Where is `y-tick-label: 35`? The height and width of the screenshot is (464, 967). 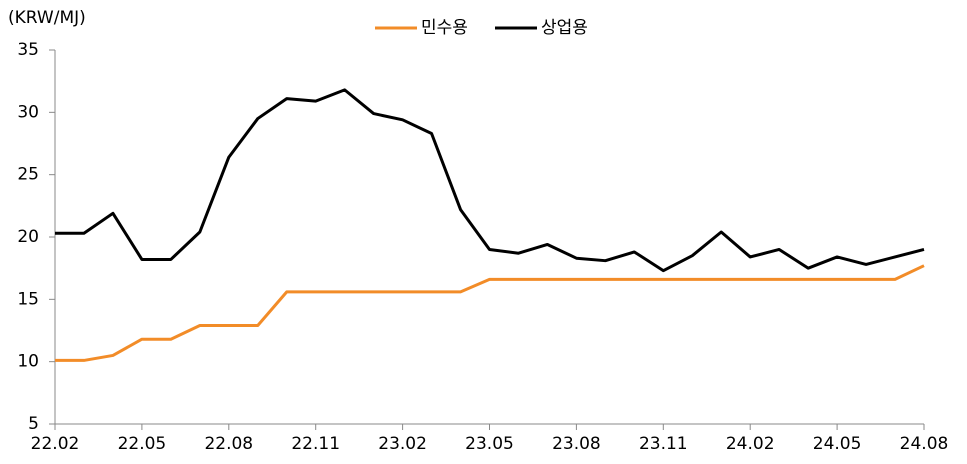 y-tick-label: 35 is located at coordinates (28, 50).